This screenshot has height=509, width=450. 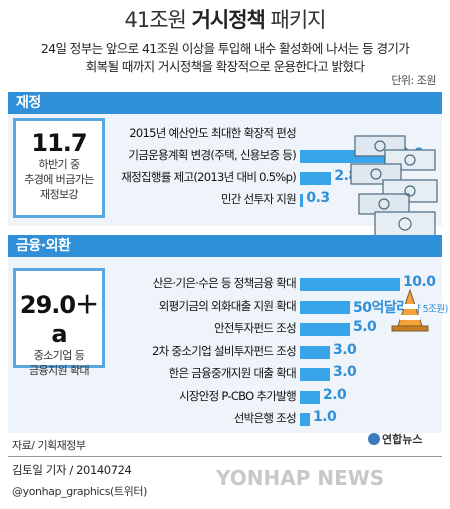 I want to click on category-label: 한은 금융중개지원 대출 확대, so click(x=232, y=373).